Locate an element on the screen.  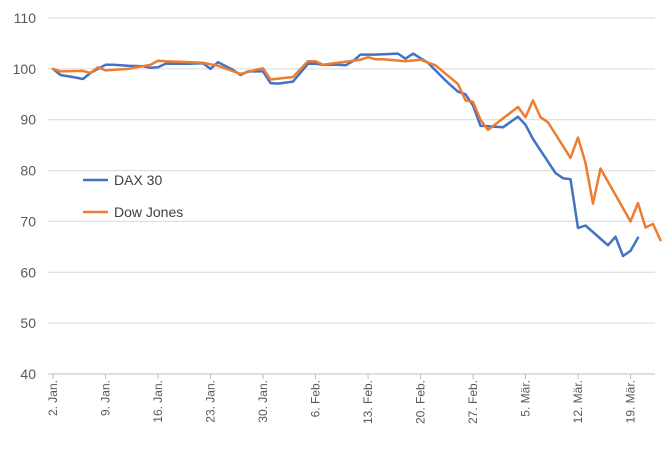
y-axis-ticks: 40 50 60 70 80 90 100 110 is located at coordinates (25, 196).